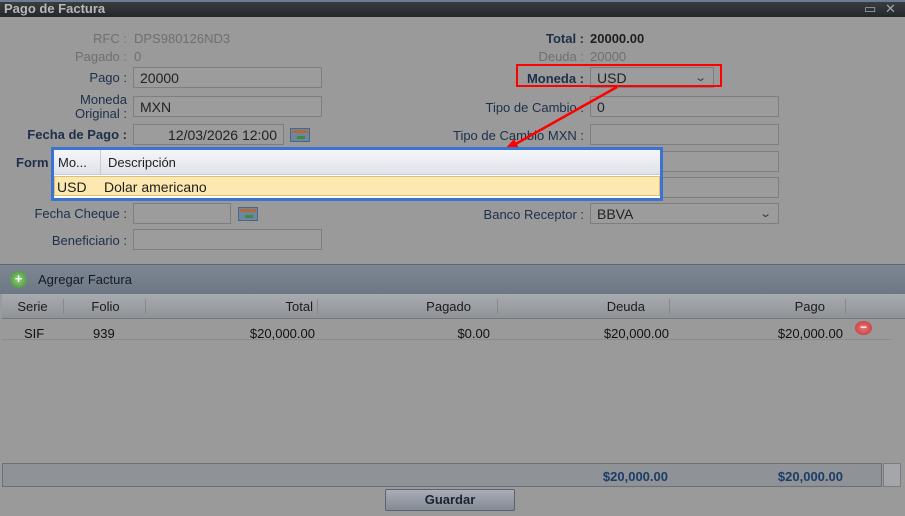  I want to click on cell-pago: $20,000.00, so click(810, 333).